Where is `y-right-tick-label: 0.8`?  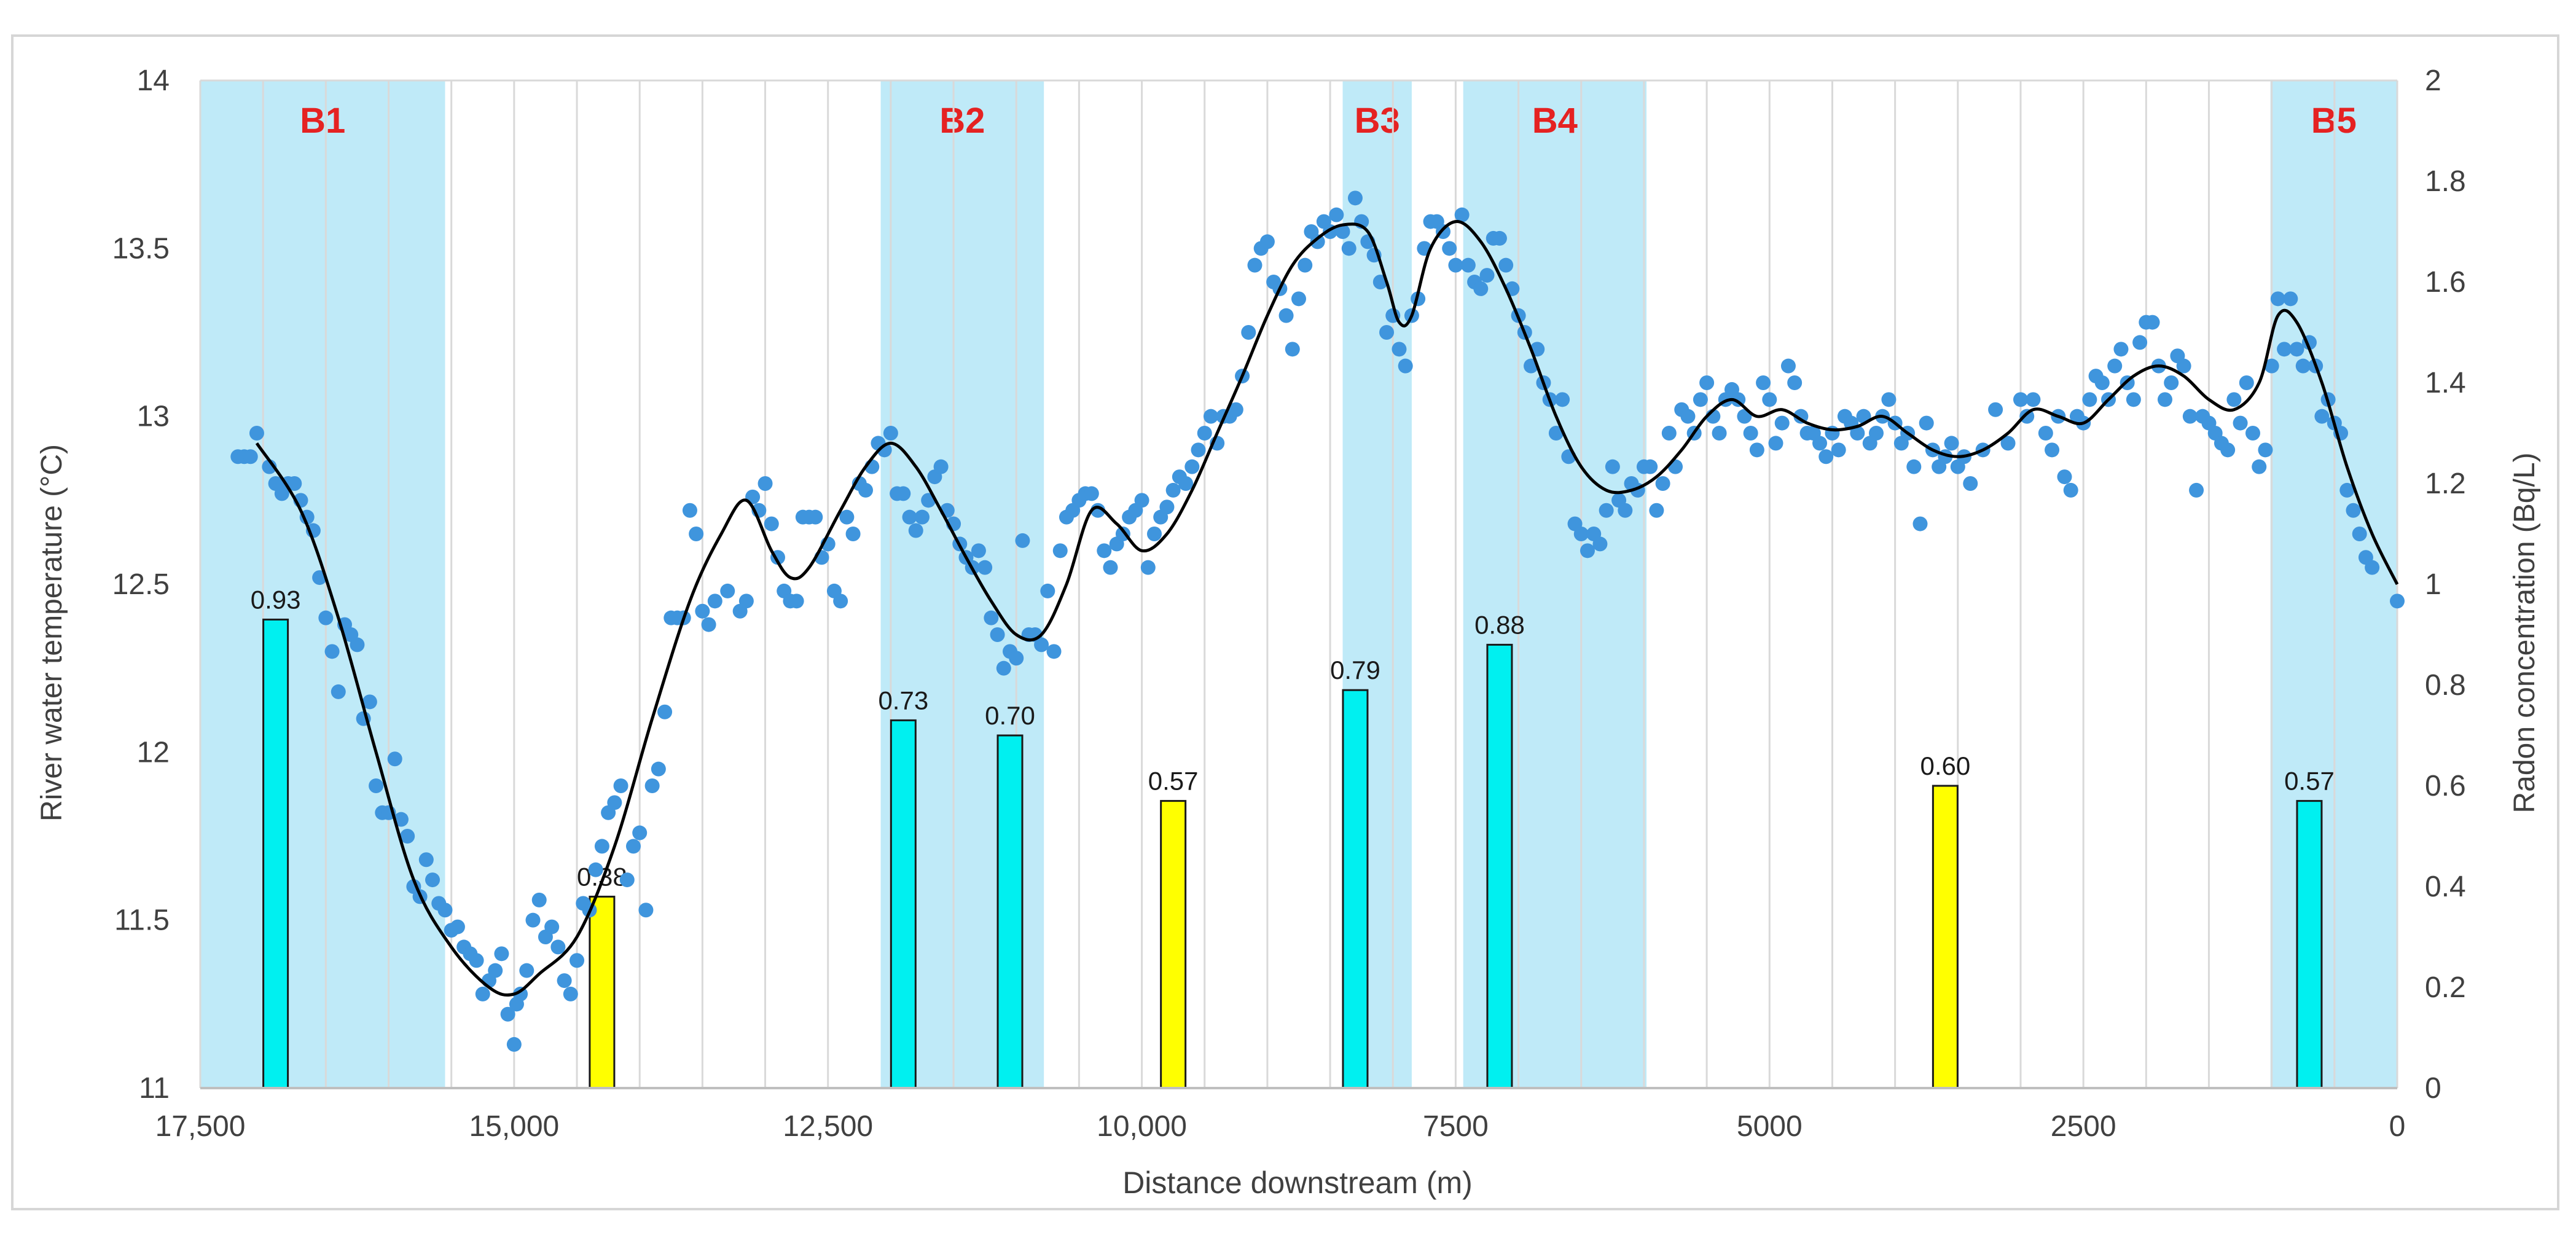 y-right-tick-label: 0.8 is located at coordinates (2445, 685).